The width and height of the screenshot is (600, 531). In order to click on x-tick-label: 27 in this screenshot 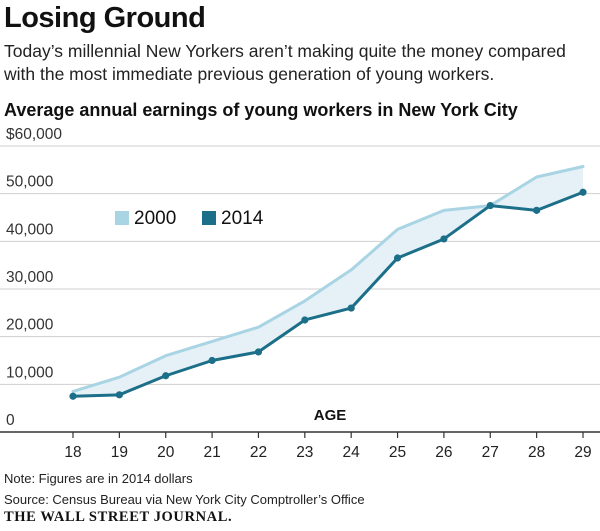, I will do `click(490, 452)`.